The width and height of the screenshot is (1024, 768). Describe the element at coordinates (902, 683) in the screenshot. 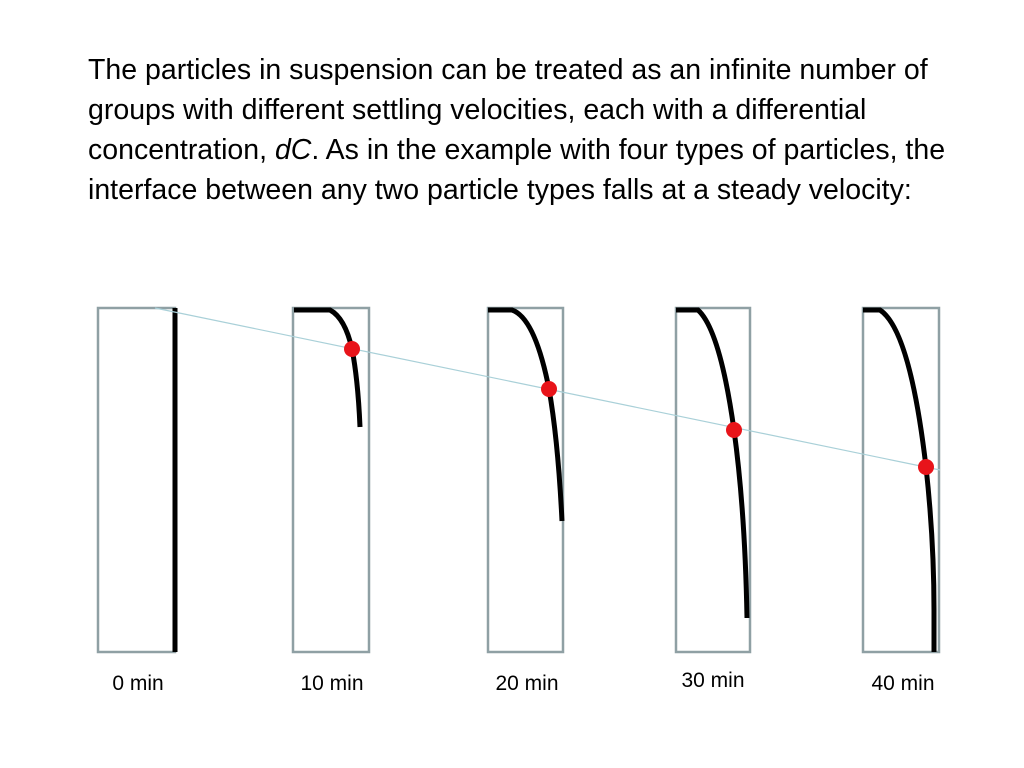

I see `time-label: 40 min` at that location.